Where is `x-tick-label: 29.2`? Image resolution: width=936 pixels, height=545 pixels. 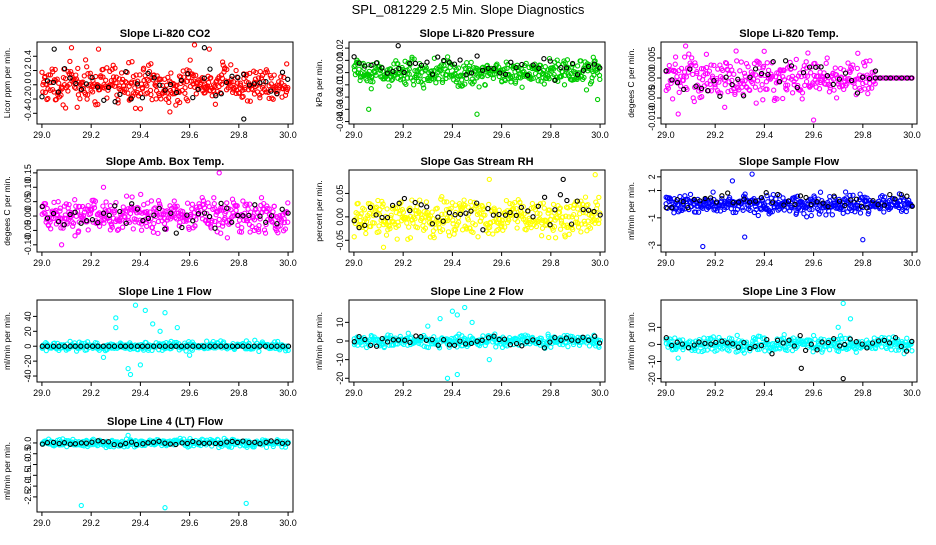 x-tick-label: 29.2 is located at coordinates (715, 135).